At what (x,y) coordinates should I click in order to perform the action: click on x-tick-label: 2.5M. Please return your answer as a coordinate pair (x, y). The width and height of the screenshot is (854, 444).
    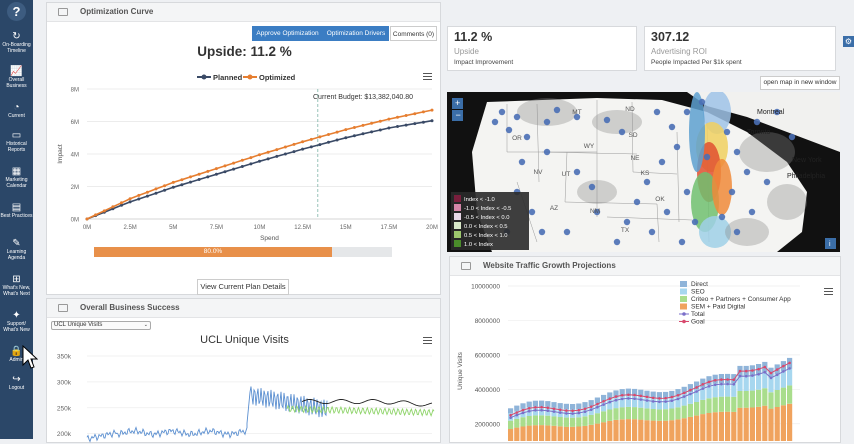
    Looking at the image, I should click on (129, 228).